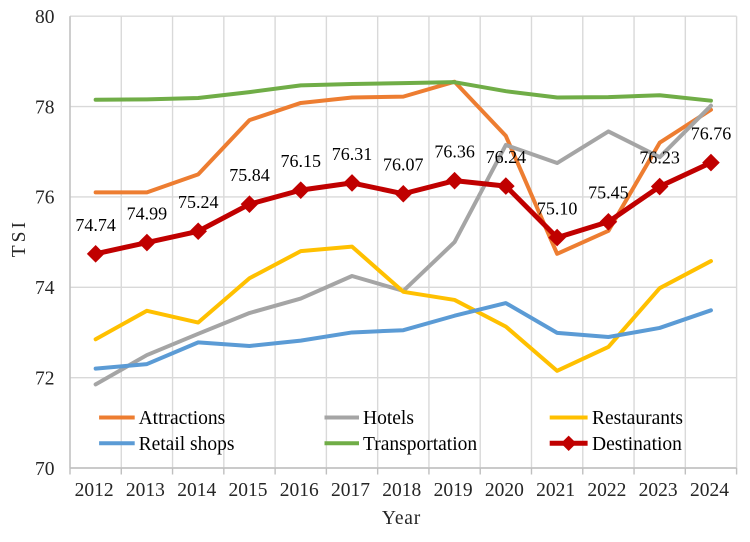 The height and width of the screenshot is (542, 750). Describe the element at coordinates (504, 490) in the screenshot. I see `svg-text: 2020` at that location.